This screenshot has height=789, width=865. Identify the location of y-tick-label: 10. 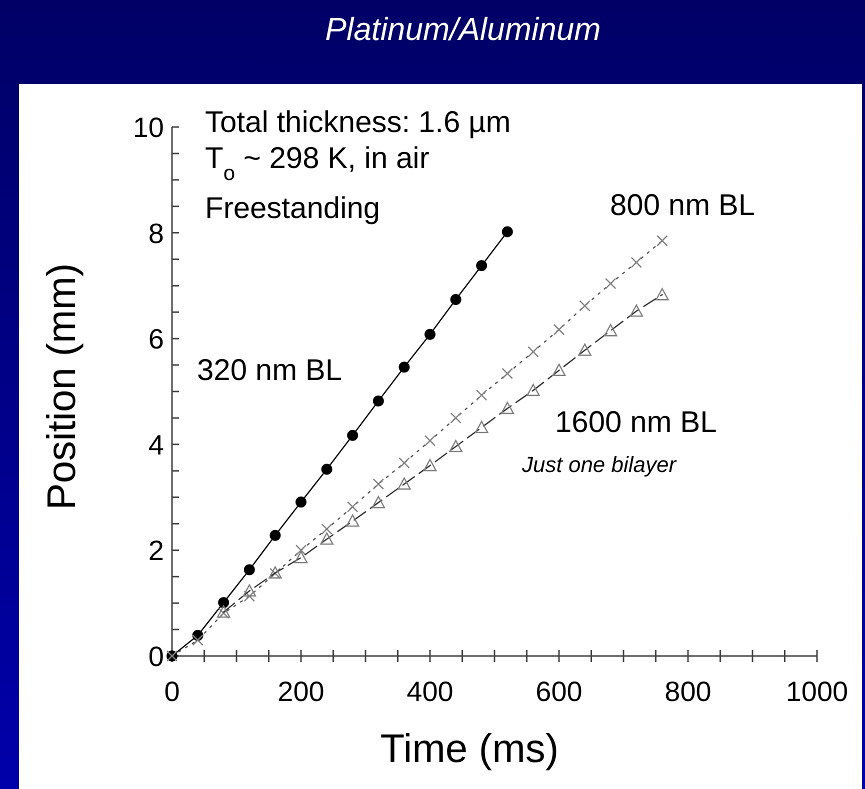
(148, 127).